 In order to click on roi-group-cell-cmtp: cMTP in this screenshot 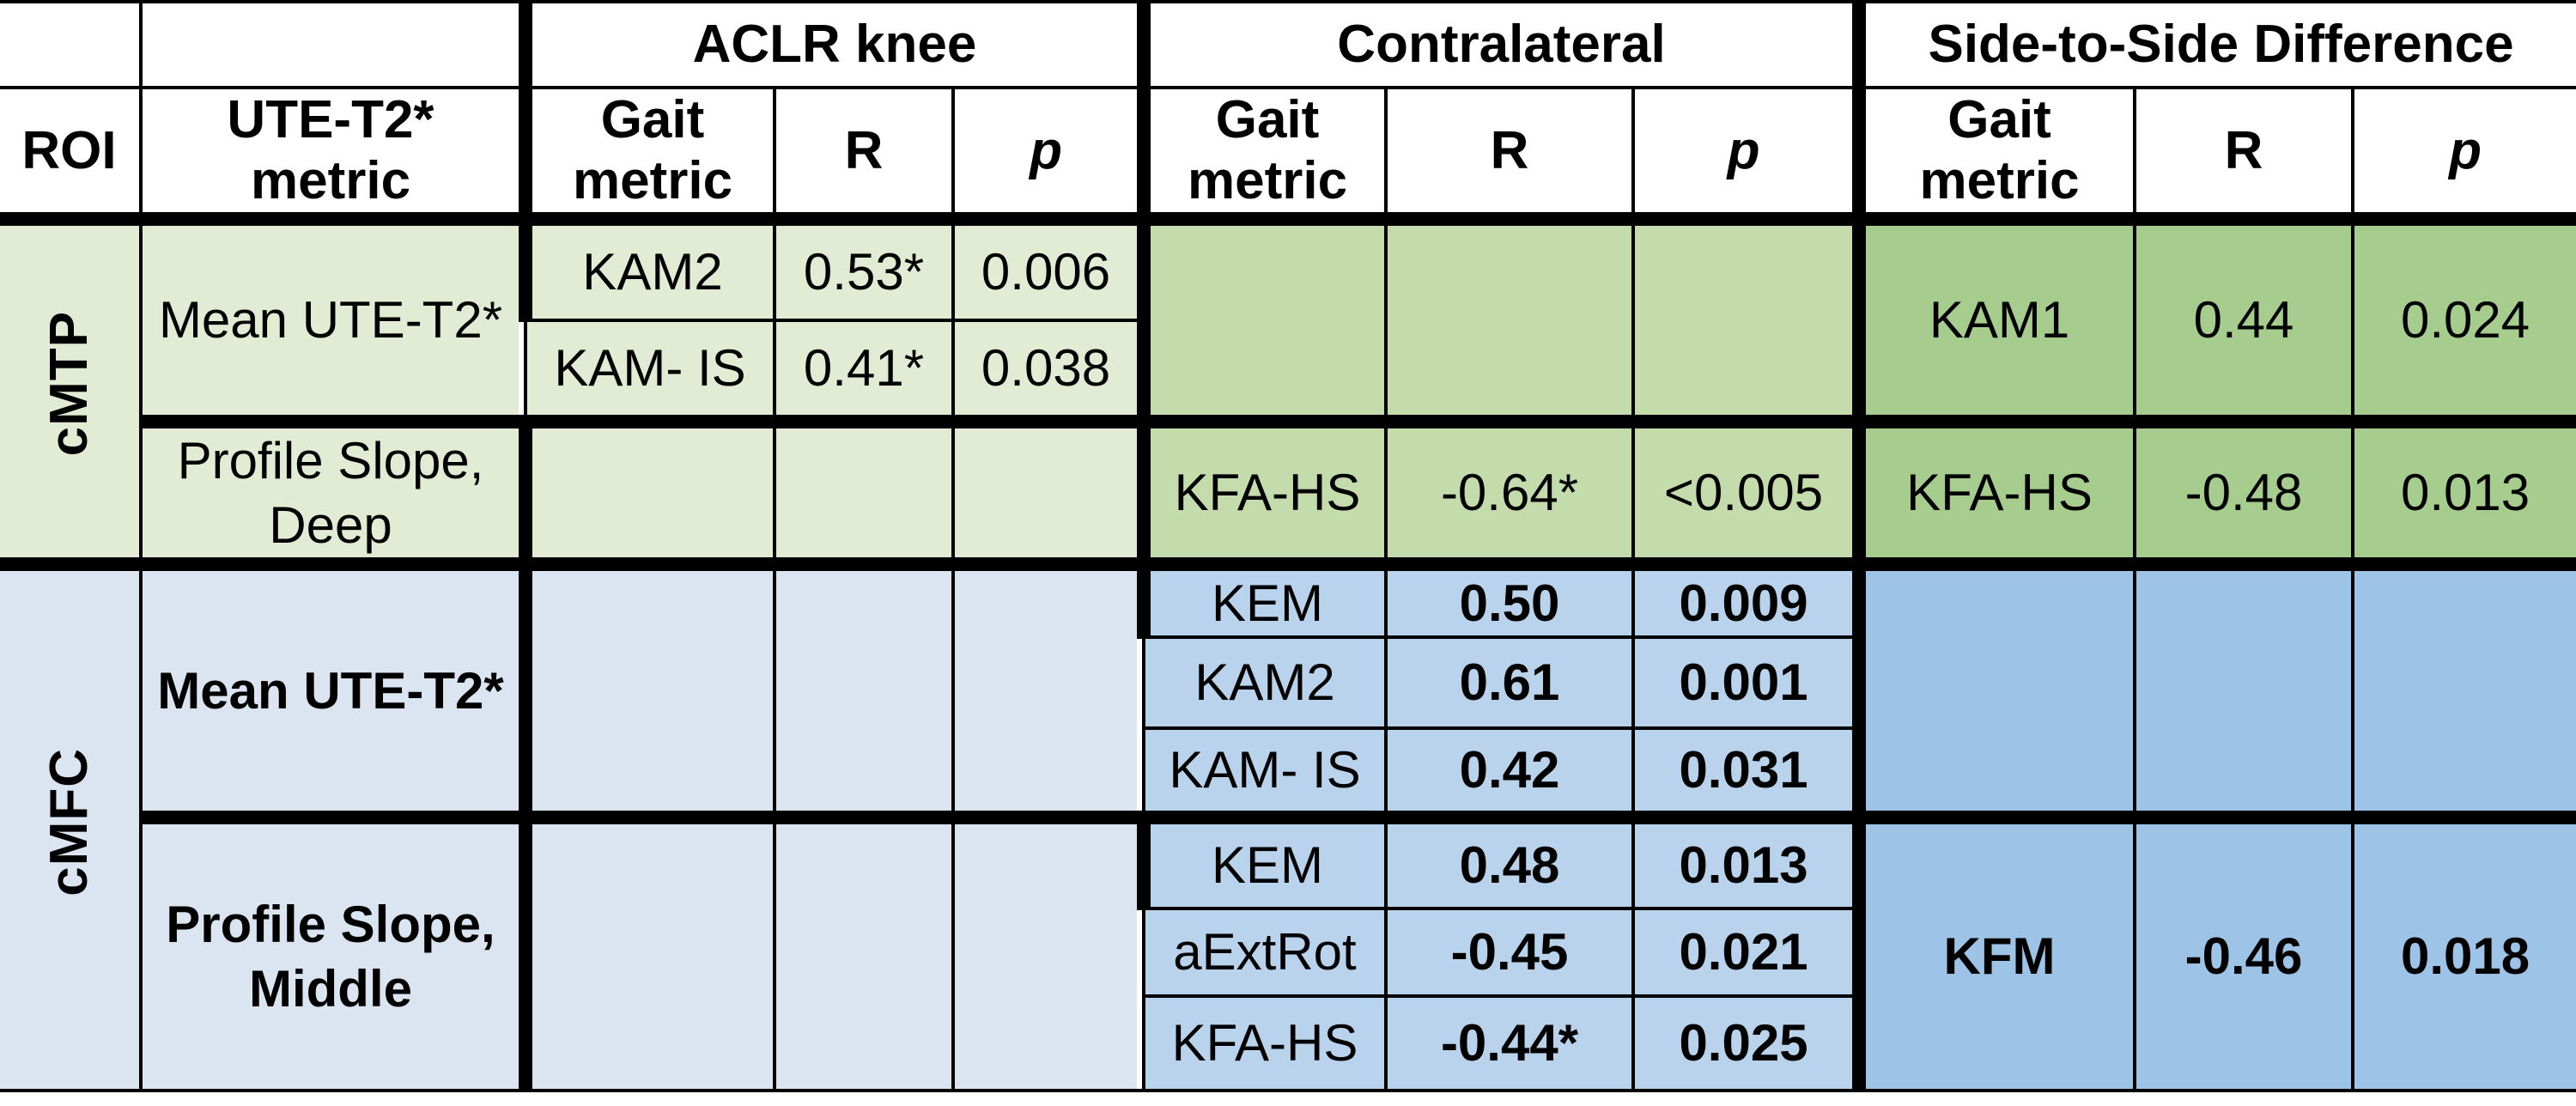, I will do `click(71, 389)`.